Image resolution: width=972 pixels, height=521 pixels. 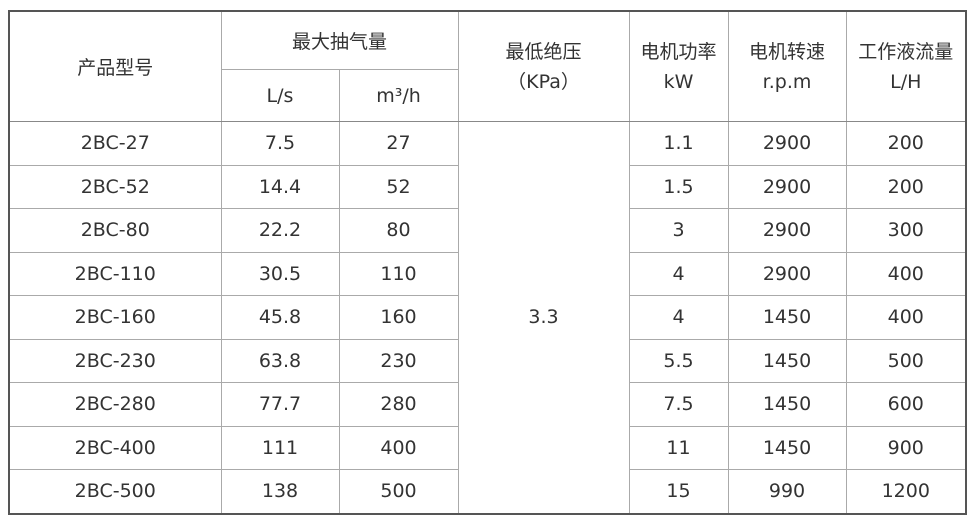 I want to click on data-cell: 2BC-27, so click(x=115, y=143).